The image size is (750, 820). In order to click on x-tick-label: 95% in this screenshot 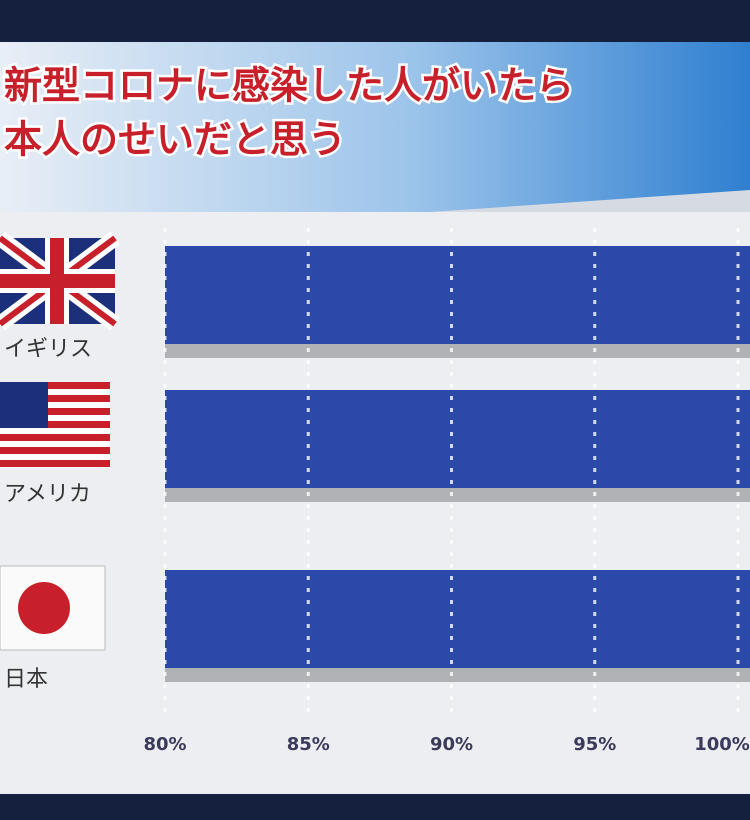, I will do `click(594, 744)`.